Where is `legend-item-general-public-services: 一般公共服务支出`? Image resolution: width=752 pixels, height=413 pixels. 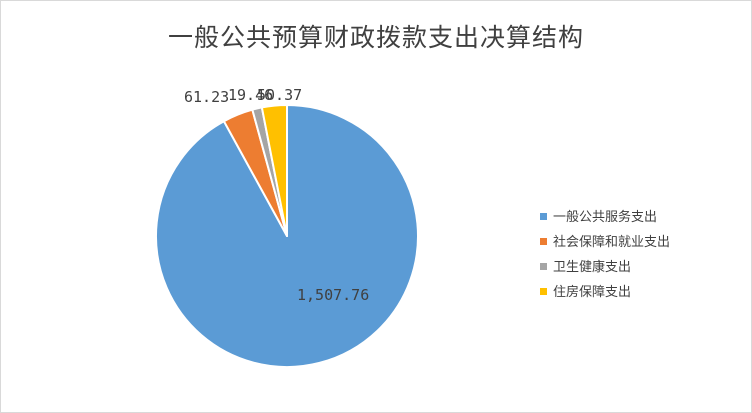 legend-item-general-public-services: 一般公共服务支出 is located at coordinates (605, 217).